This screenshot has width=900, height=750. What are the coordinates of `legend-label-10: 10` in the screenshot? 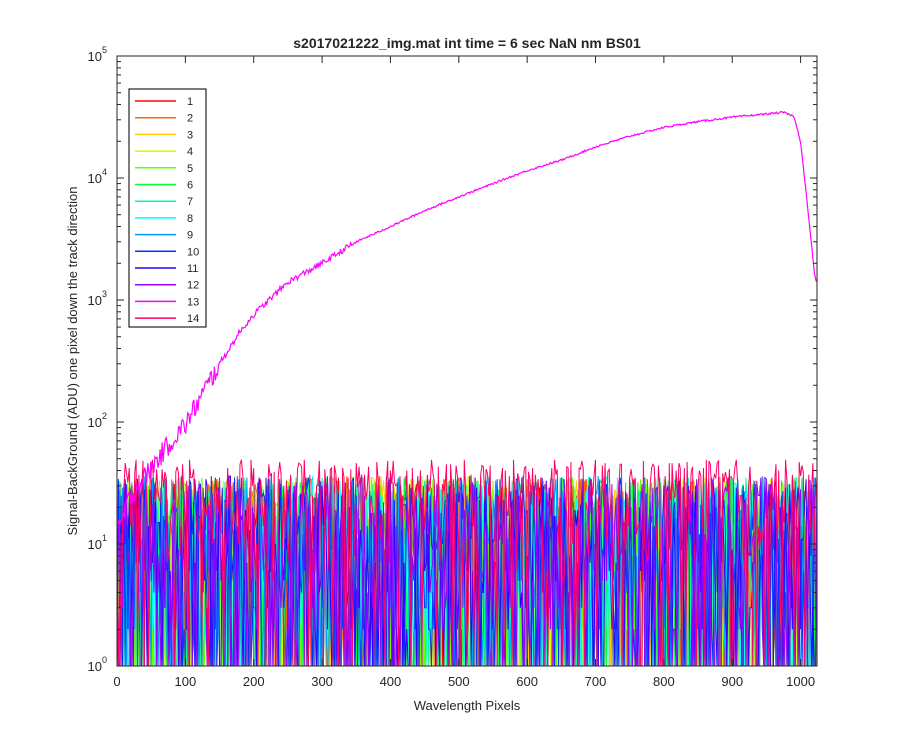 It's located at (193, 252).